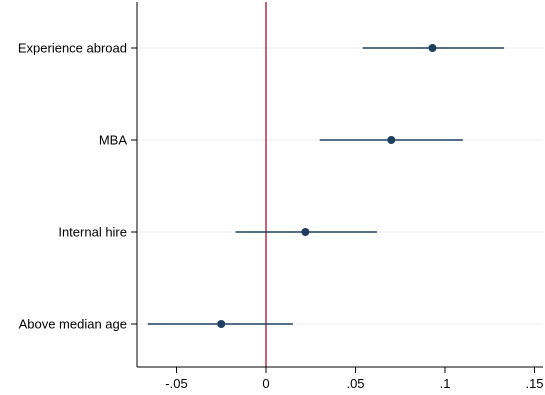 The image size is (545, 395). I want to click on category-label: Experience abroad, so click(72, 48).